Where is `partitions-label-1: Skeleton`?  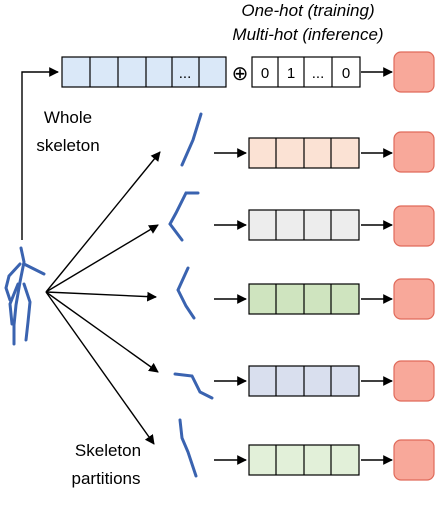 partitions-label-1: Skeleton is located at coordinates (108, 450).